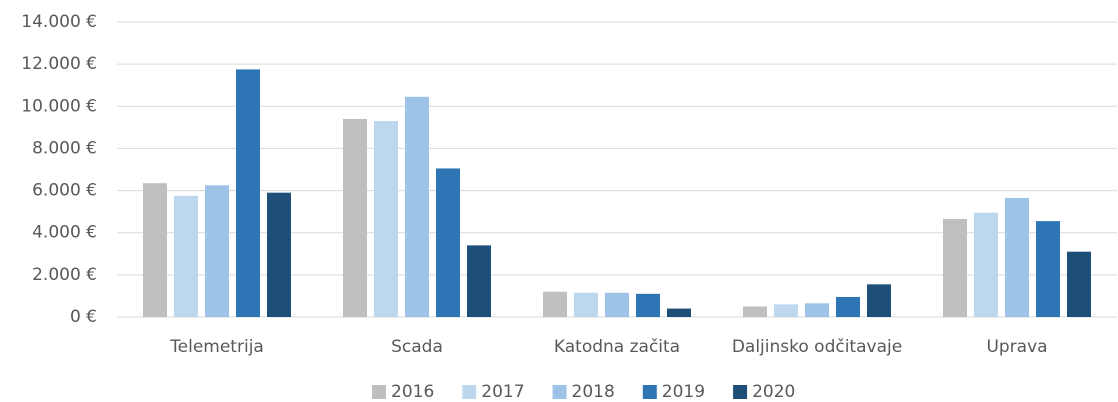  Describe the element at coordinates (64, 191) in the screenshot. I see `y-tick-label: 6.000 €` at that location.